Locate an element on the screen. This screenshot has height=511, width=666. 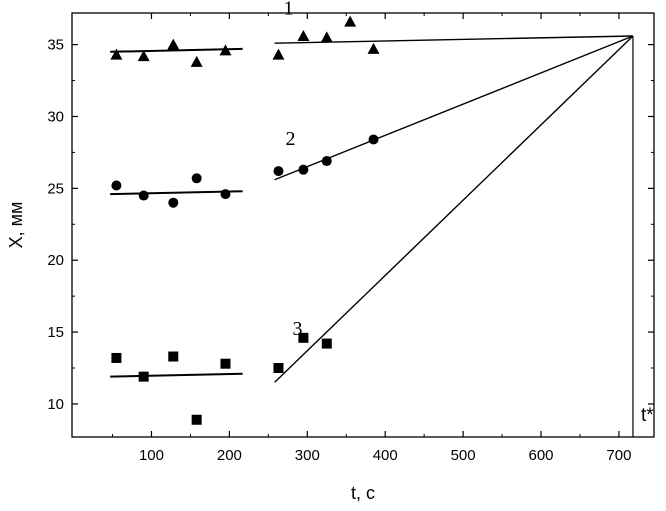
y-tick-label: 30 is located at coordinates (55, 116).